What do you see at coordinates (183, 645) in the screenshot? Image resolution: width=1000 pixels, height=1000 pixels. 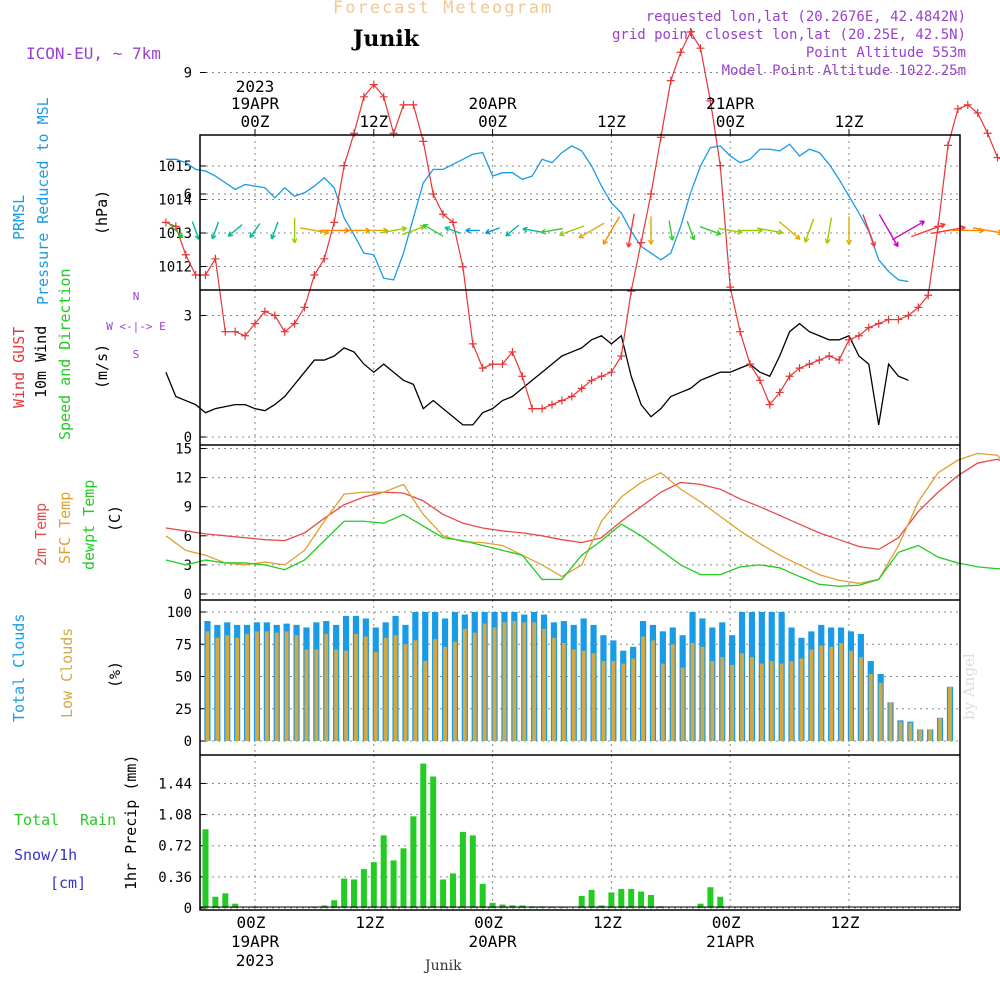 I see `ytick-3-3: 75` at bounding box center [183, 645].